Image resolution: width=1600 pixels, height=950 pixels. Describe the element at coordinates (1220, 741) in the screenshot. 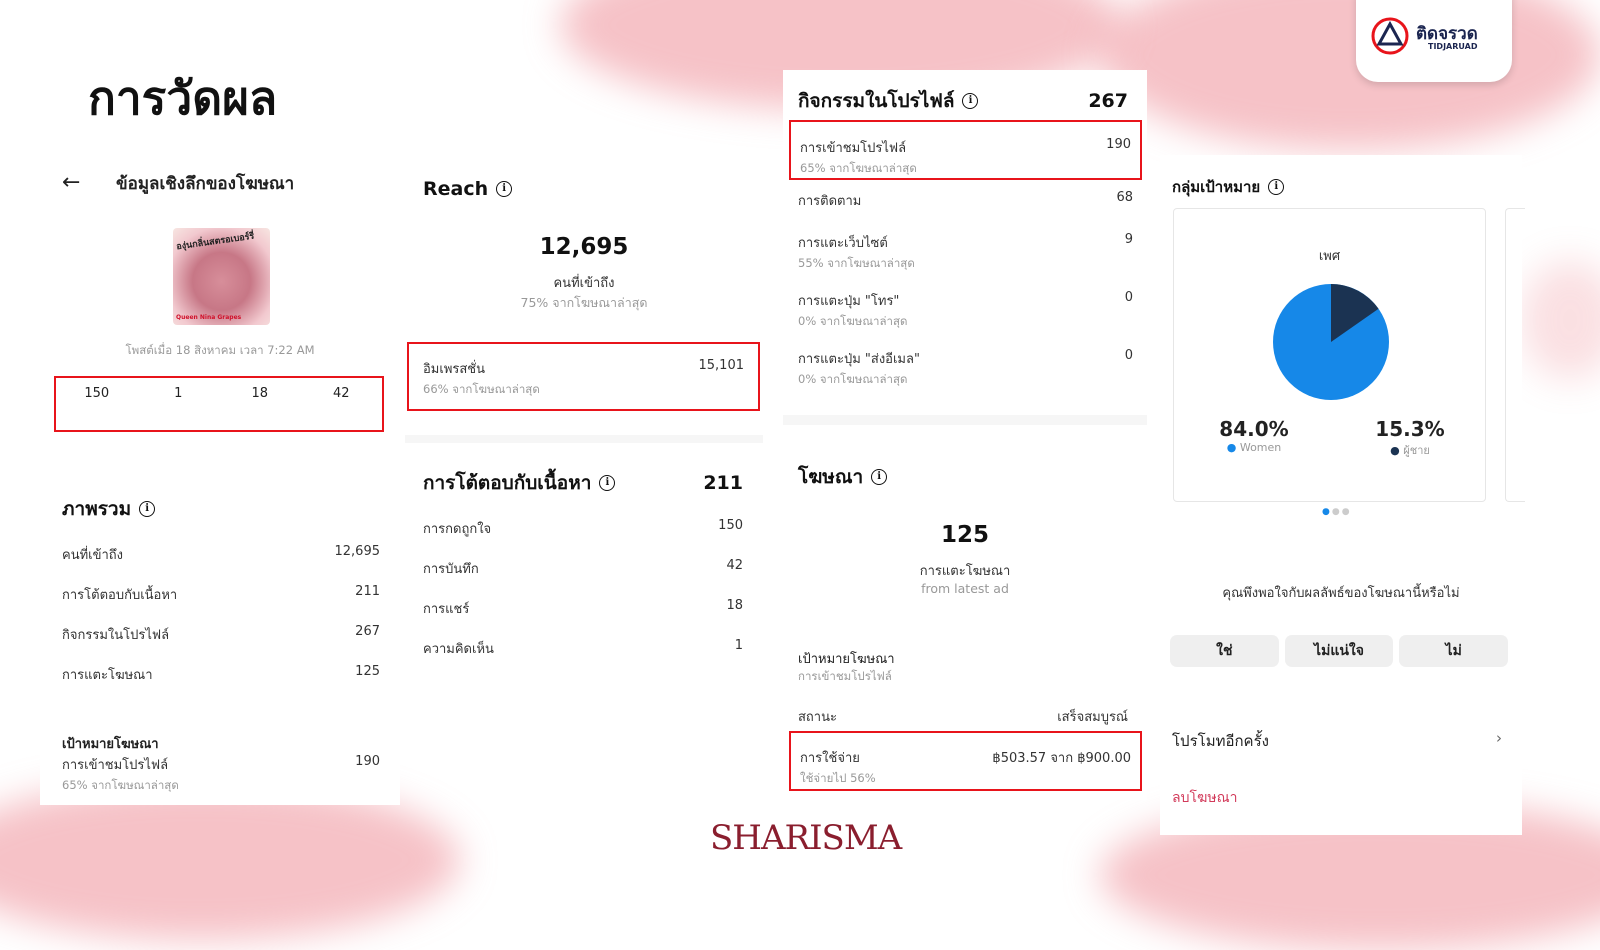

I see `promote-label: โปรโมทอีกครั้ง` at that location.